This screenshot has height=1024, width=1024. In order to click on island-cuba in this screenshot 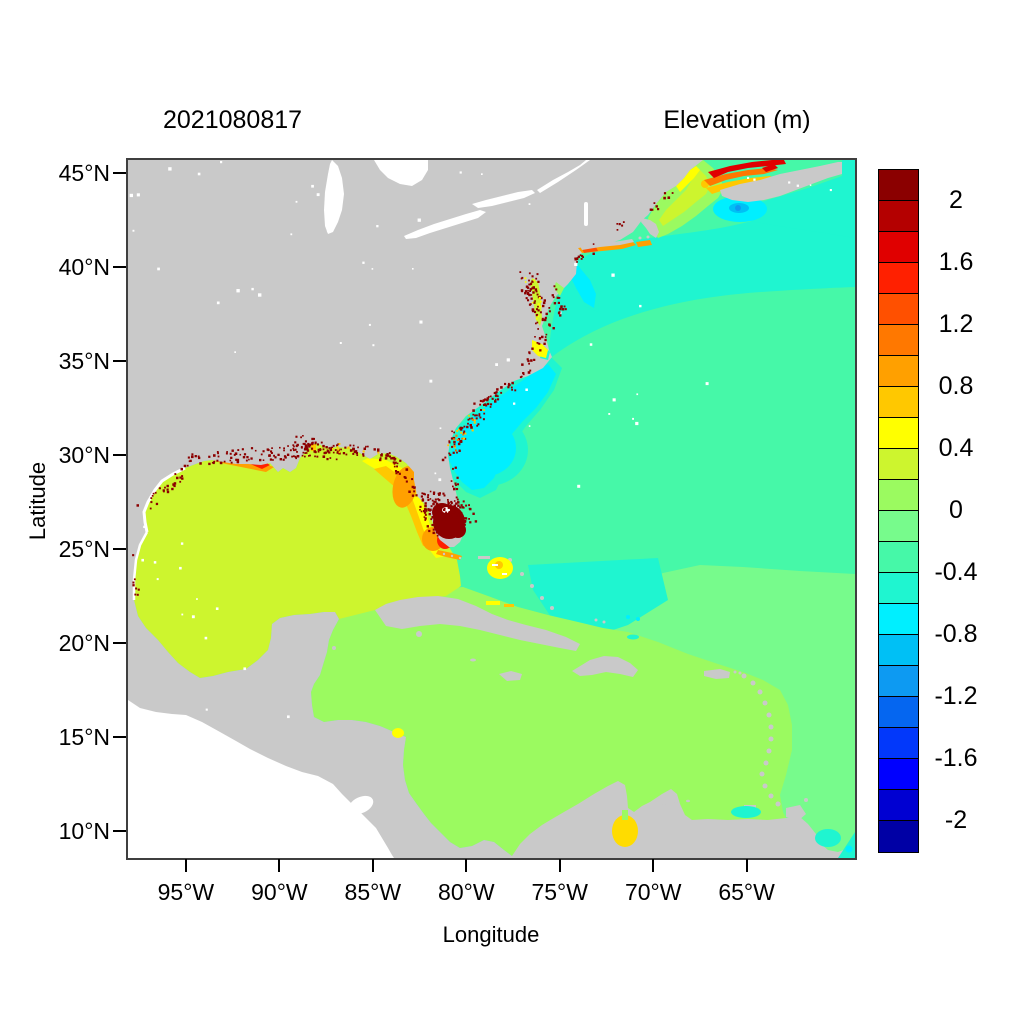, I will do `click(477, 623)`.